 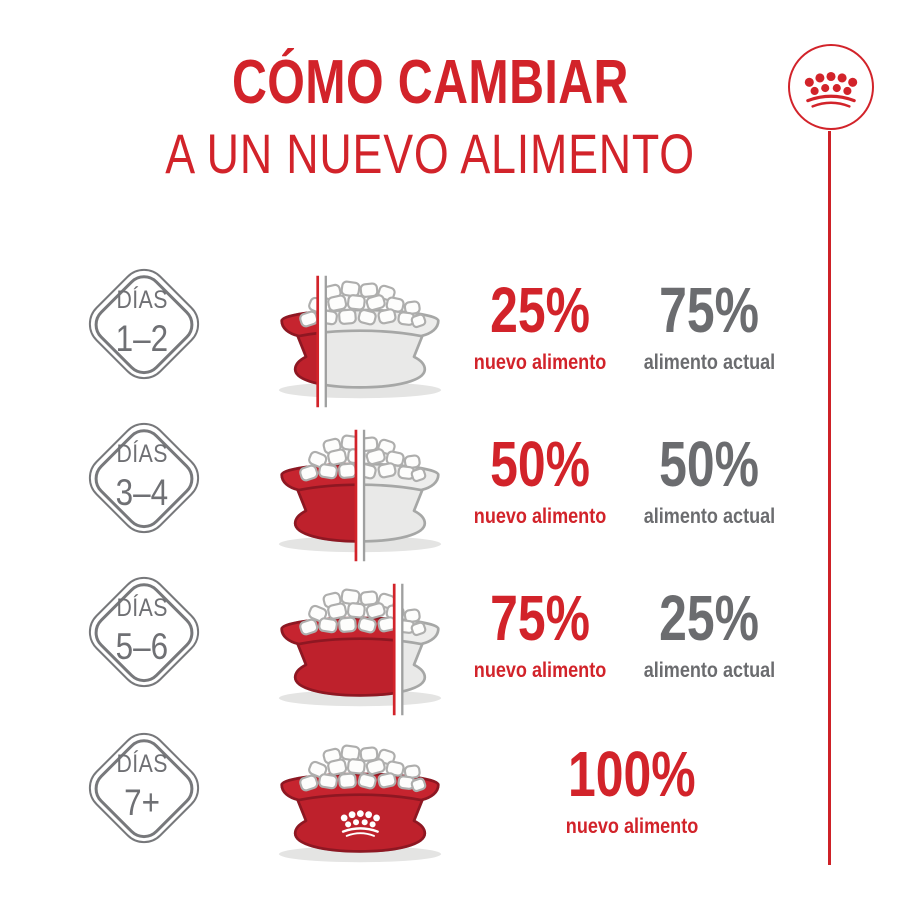 What do you see at coordinates (430, 153) in the screenshot?
I see `title-line2: A UN NUEVO ALIMENTO` at bounding box center [430, 153].